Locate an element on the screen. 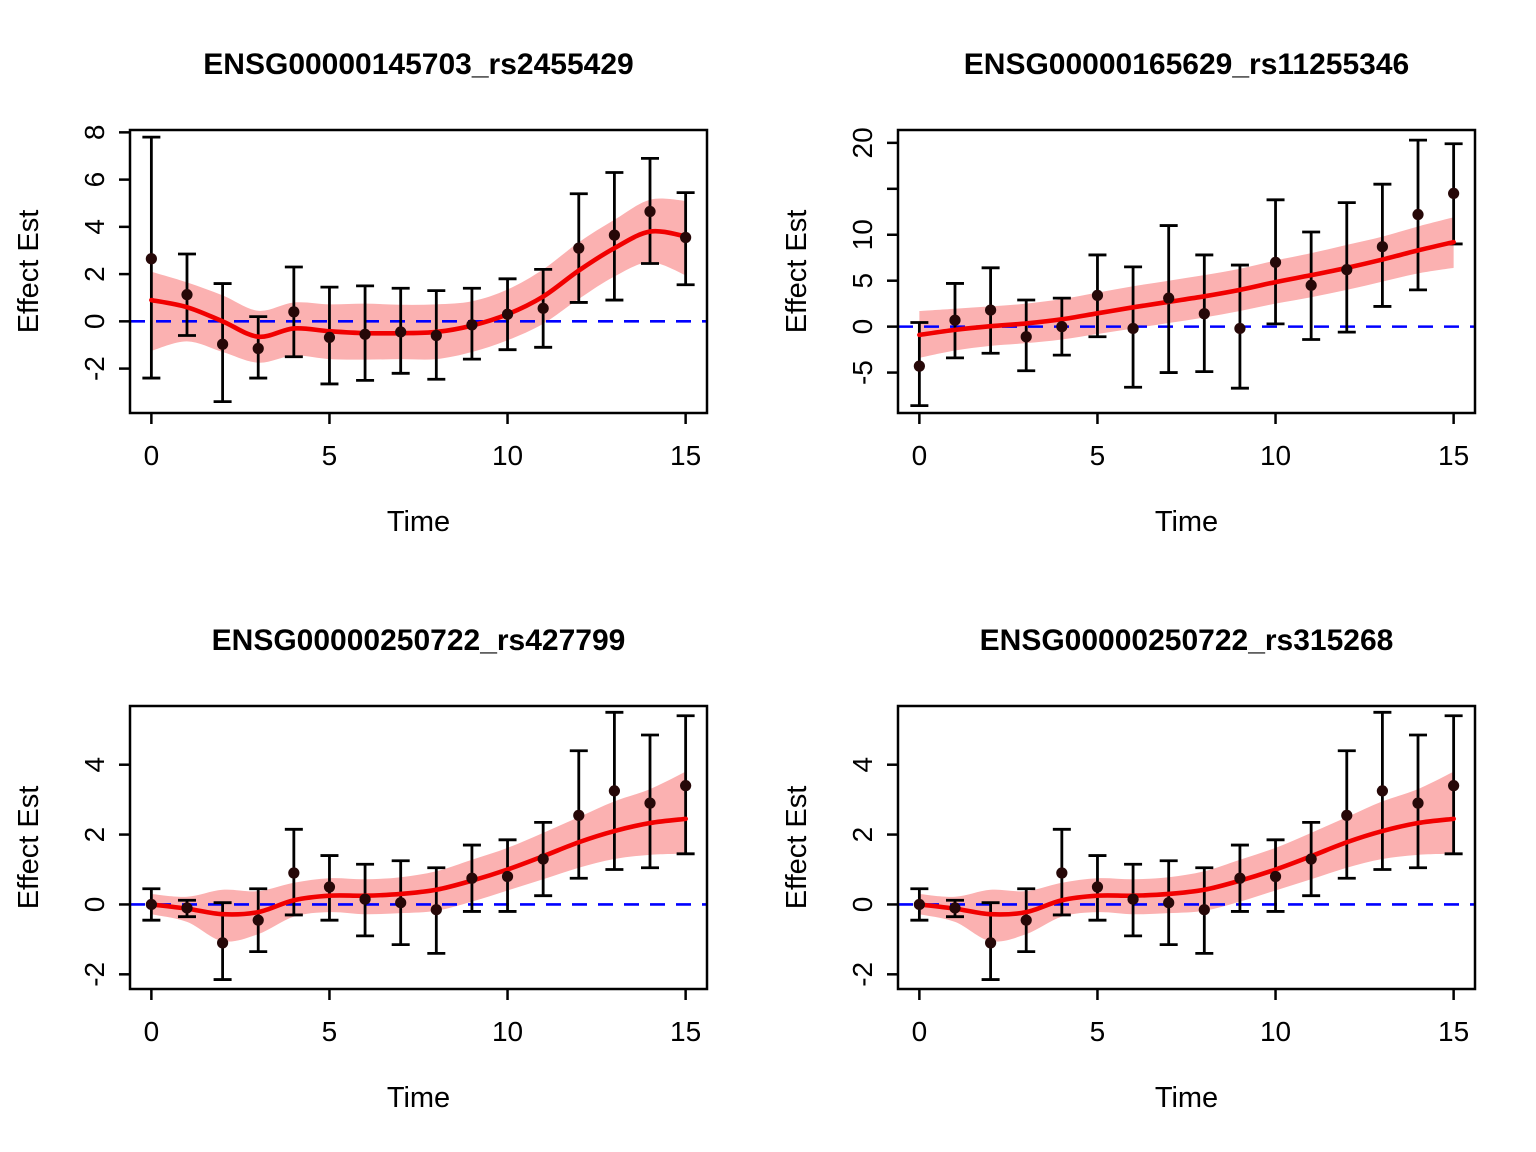 The image size is (1536, 1152). y-tick-label: 20 is located at coordinates (862, 142).